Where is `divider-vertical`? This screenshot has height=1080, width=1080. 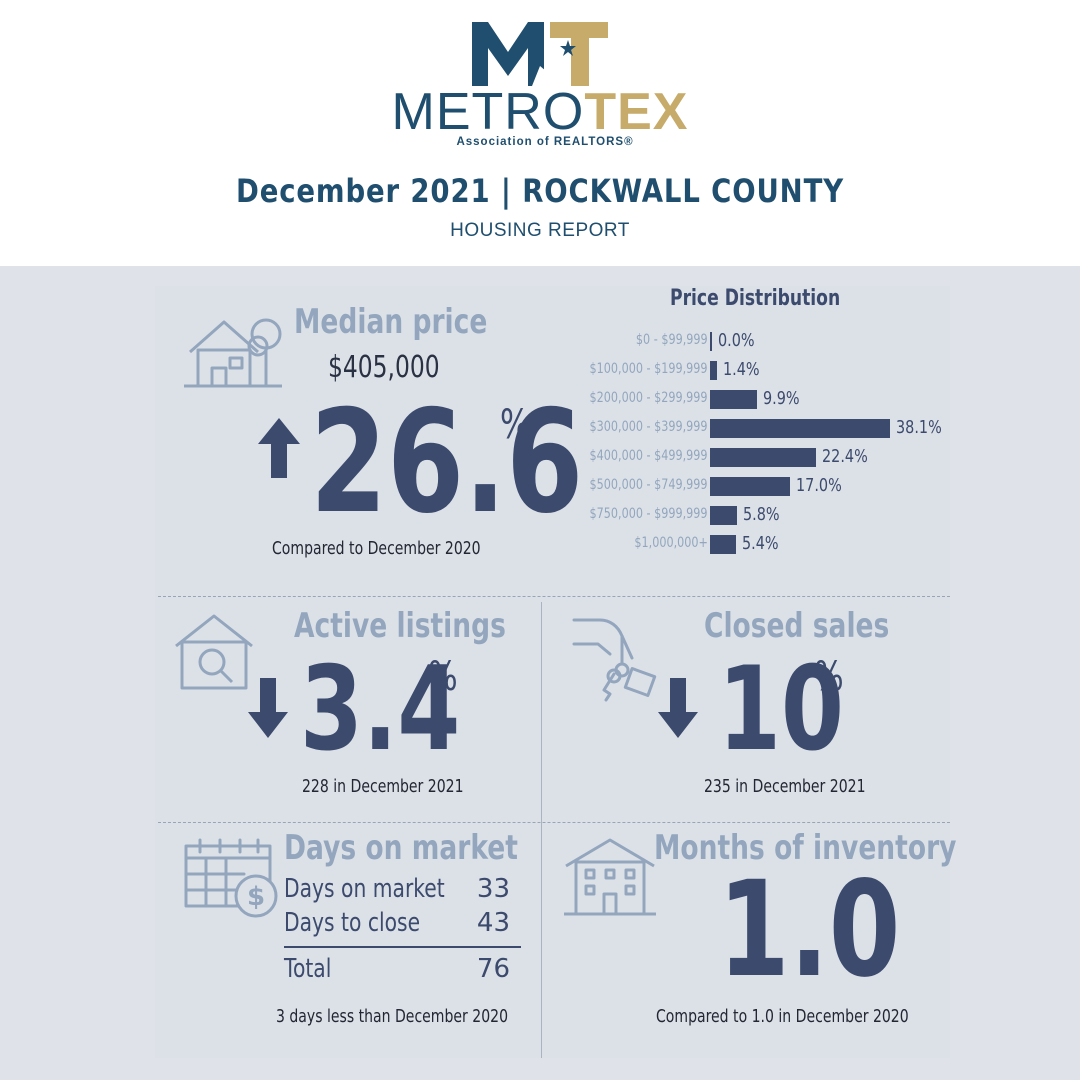 divider-vertical is located at coordinates (541, 830).